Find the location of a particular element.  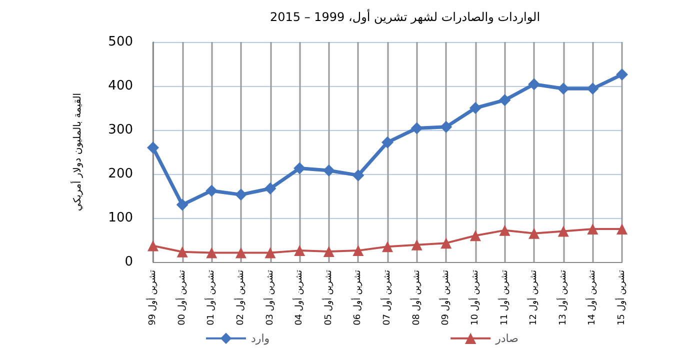

chart-title: الواردات والصادرات لشهر تشرين أول، 1999 – 2015 is located at coordinates (405, 16).